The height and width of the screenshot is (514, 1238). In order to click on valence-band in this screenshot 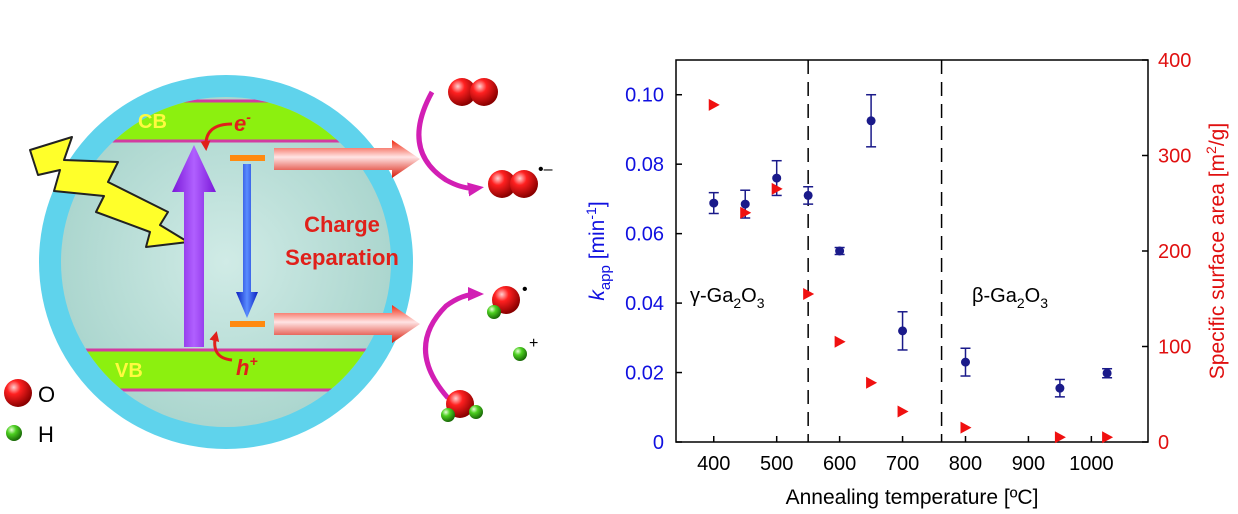, I will do `click(226, 370)`.